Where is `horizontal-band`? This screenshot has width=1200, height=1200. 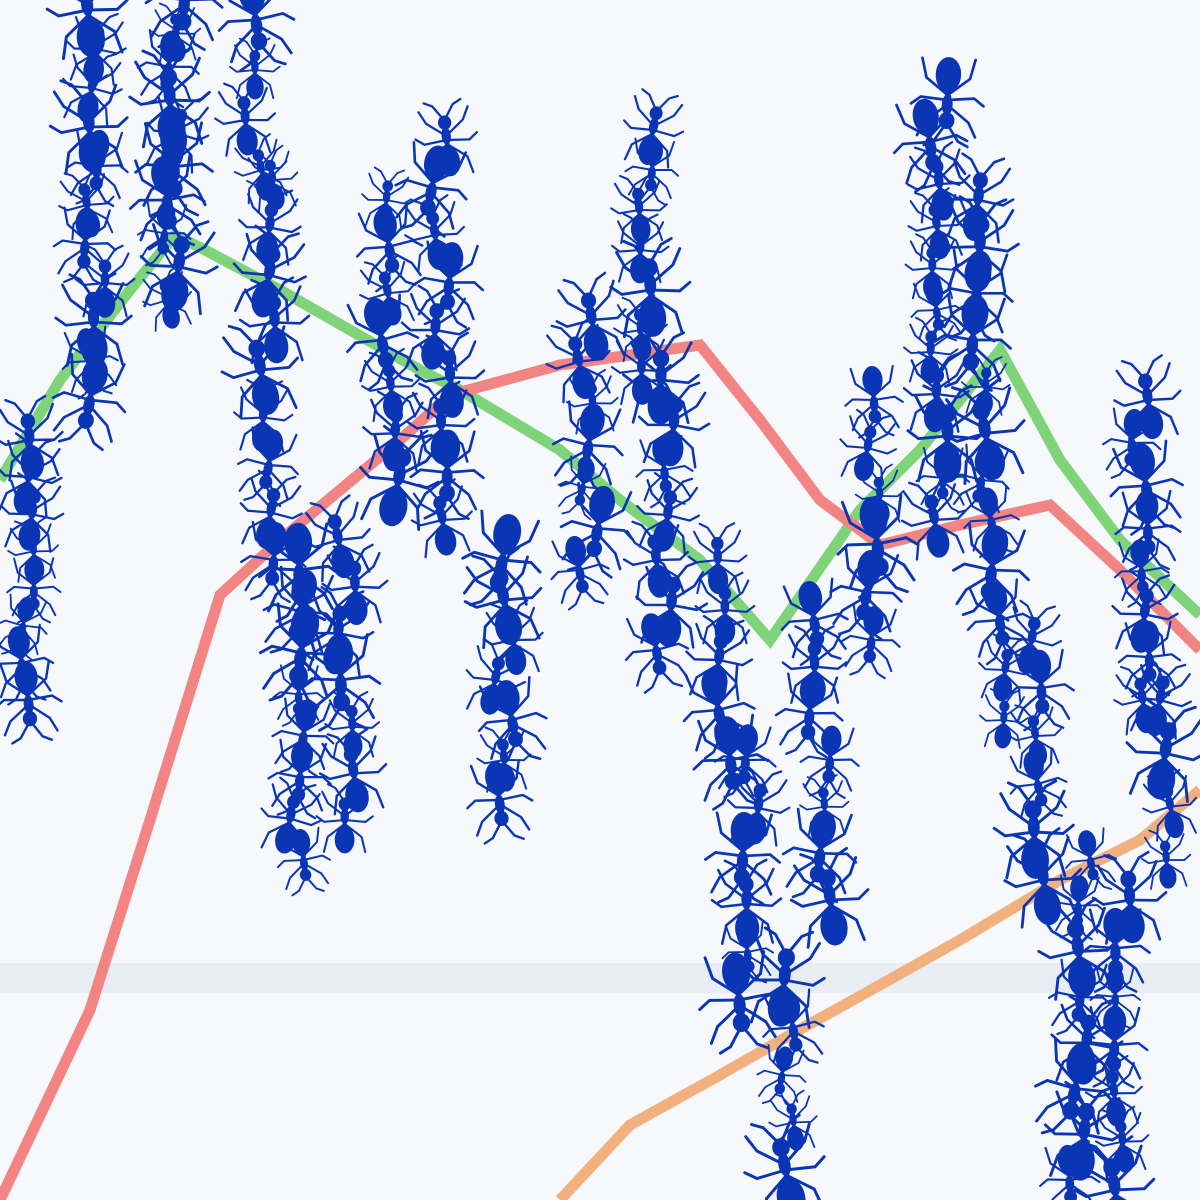 horizontal-band is located at coordinates (600, 978).